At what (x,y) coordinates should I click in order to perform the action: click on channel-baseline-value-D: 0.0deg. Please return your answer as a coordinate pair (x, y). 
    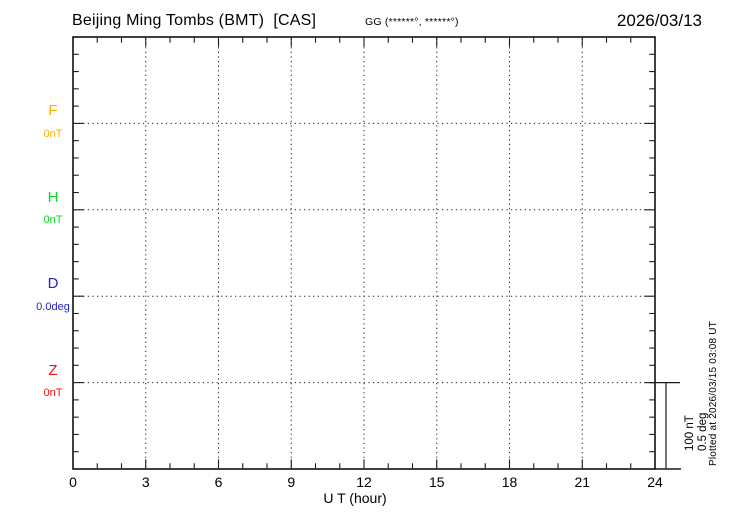
    Looking at the image, I should click on (53, 306).